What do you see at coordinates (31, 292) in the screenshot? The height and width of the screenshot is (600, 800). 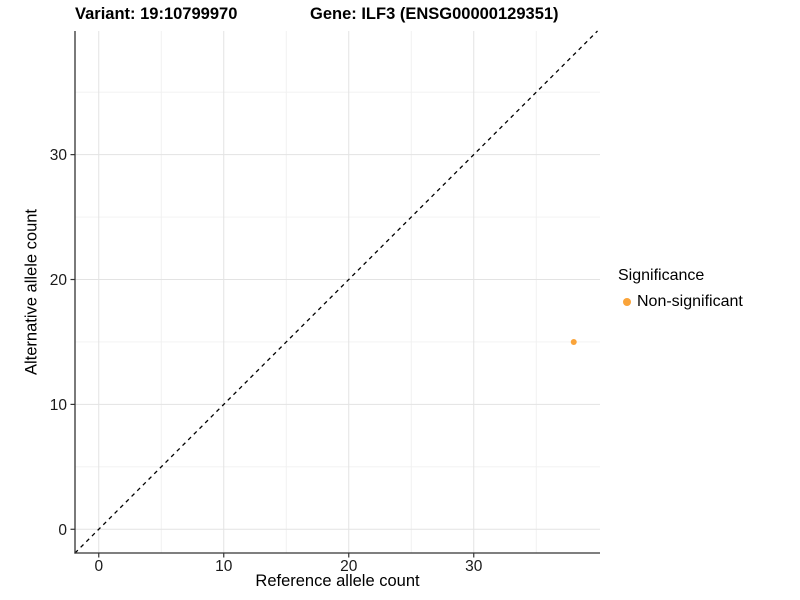 I see `y-axis-title: Alternative allele count` at bounding box center [31, 292].